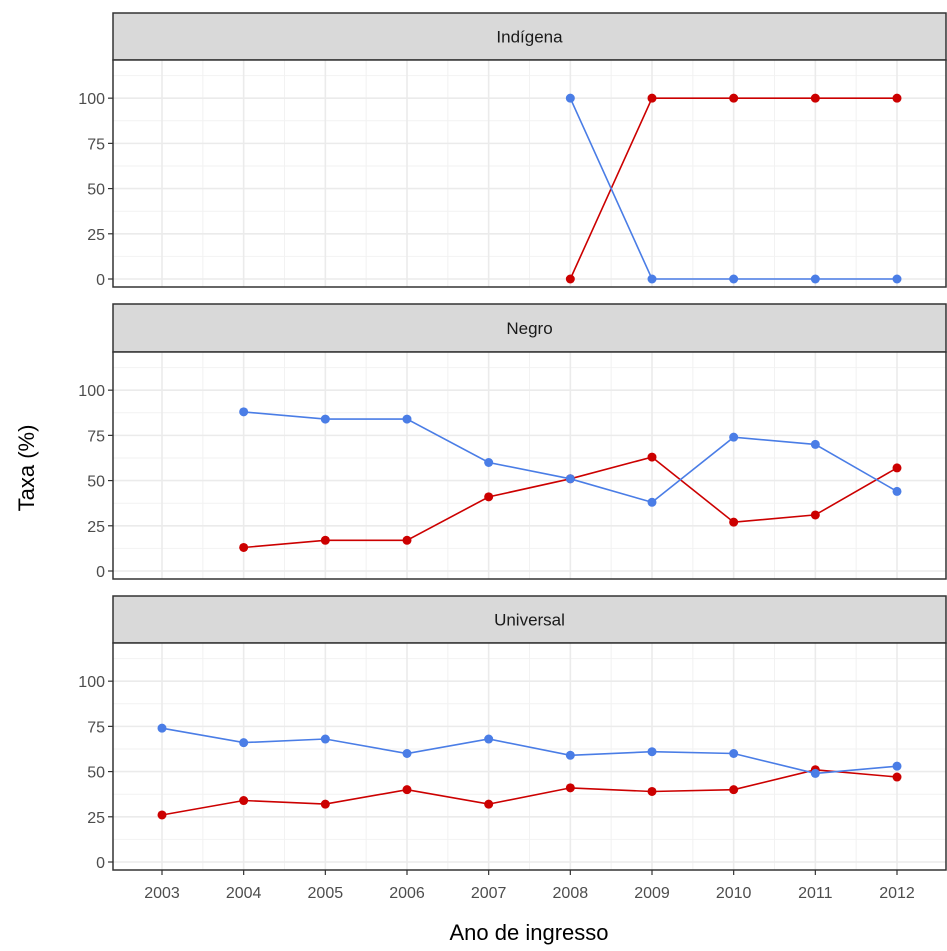 This screenshot has height=951, width=947. I want to click on x-tick-label: 2008, so click(571, 893).